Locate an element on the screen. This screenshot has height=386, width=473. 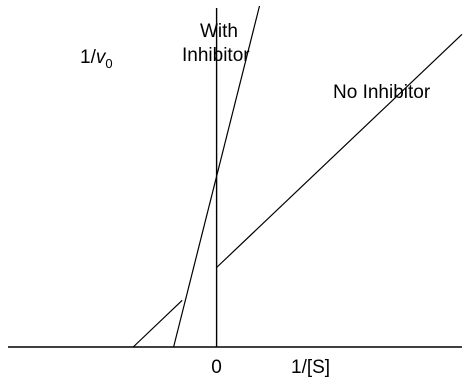
series-label-with-inhibitor-line-2: Inhibitor is located at coordinates (216, 55).